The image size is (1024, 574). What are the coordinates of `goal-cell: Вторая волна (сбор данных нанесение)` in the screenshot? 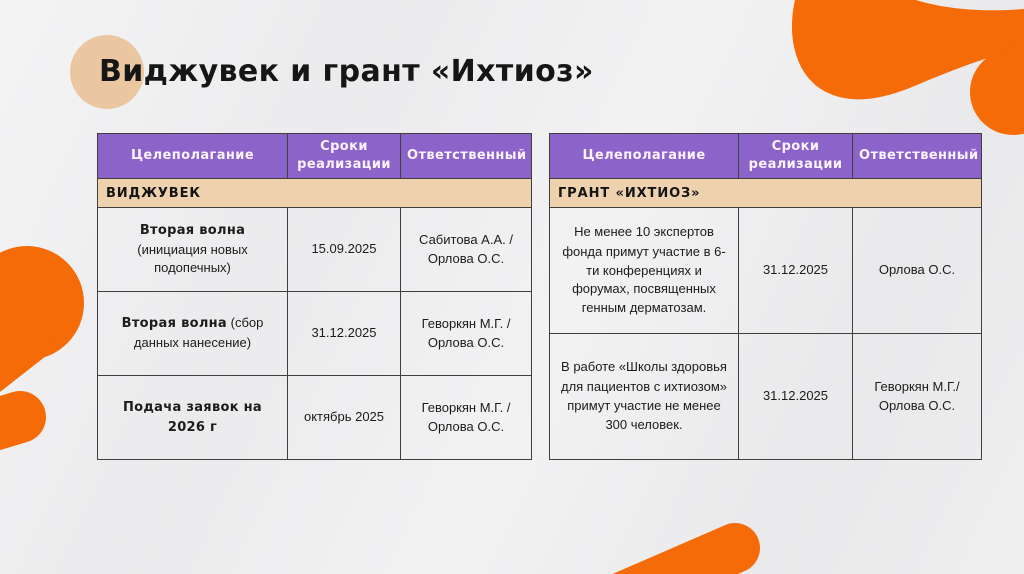 It's located at (192, 333).